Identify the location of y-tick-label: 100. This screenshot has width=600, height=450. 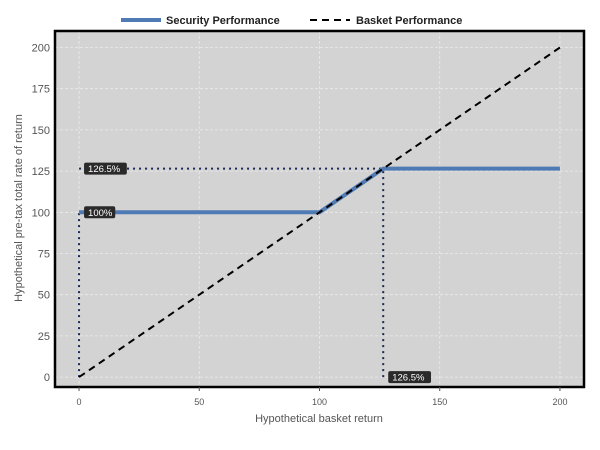
(41, 213).